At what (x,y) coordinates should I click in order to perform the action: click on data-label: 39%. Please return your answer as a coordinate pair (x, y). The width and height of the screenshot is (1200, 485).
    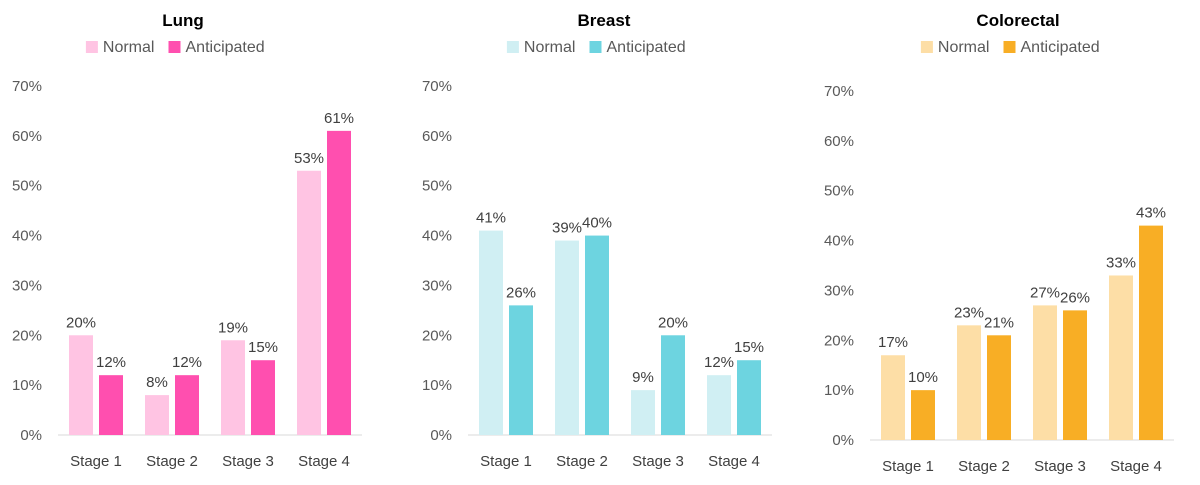
    Looking at the image, I should click on (567, 228).